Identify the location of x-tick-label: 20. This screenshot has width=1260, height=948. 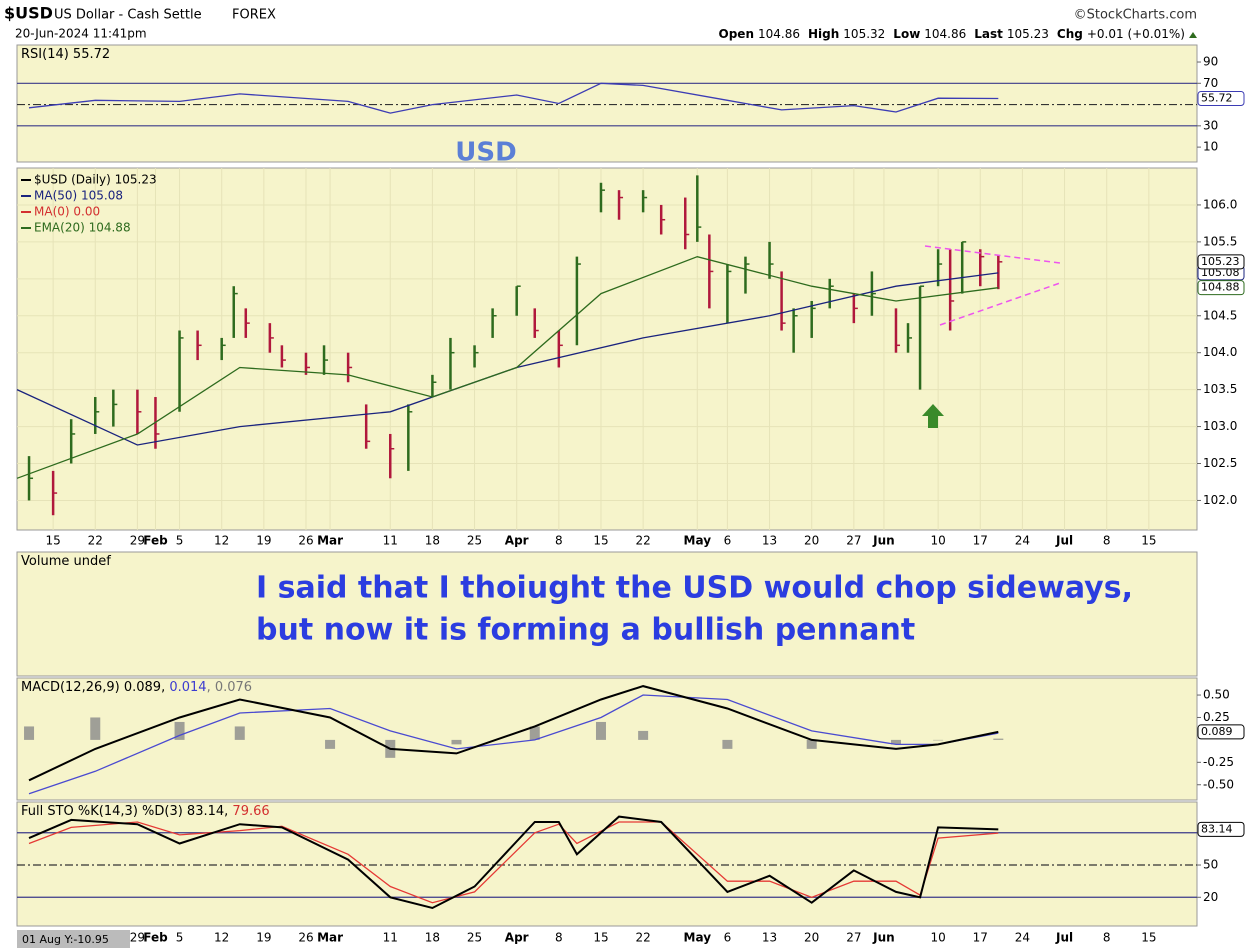
(811, 541).